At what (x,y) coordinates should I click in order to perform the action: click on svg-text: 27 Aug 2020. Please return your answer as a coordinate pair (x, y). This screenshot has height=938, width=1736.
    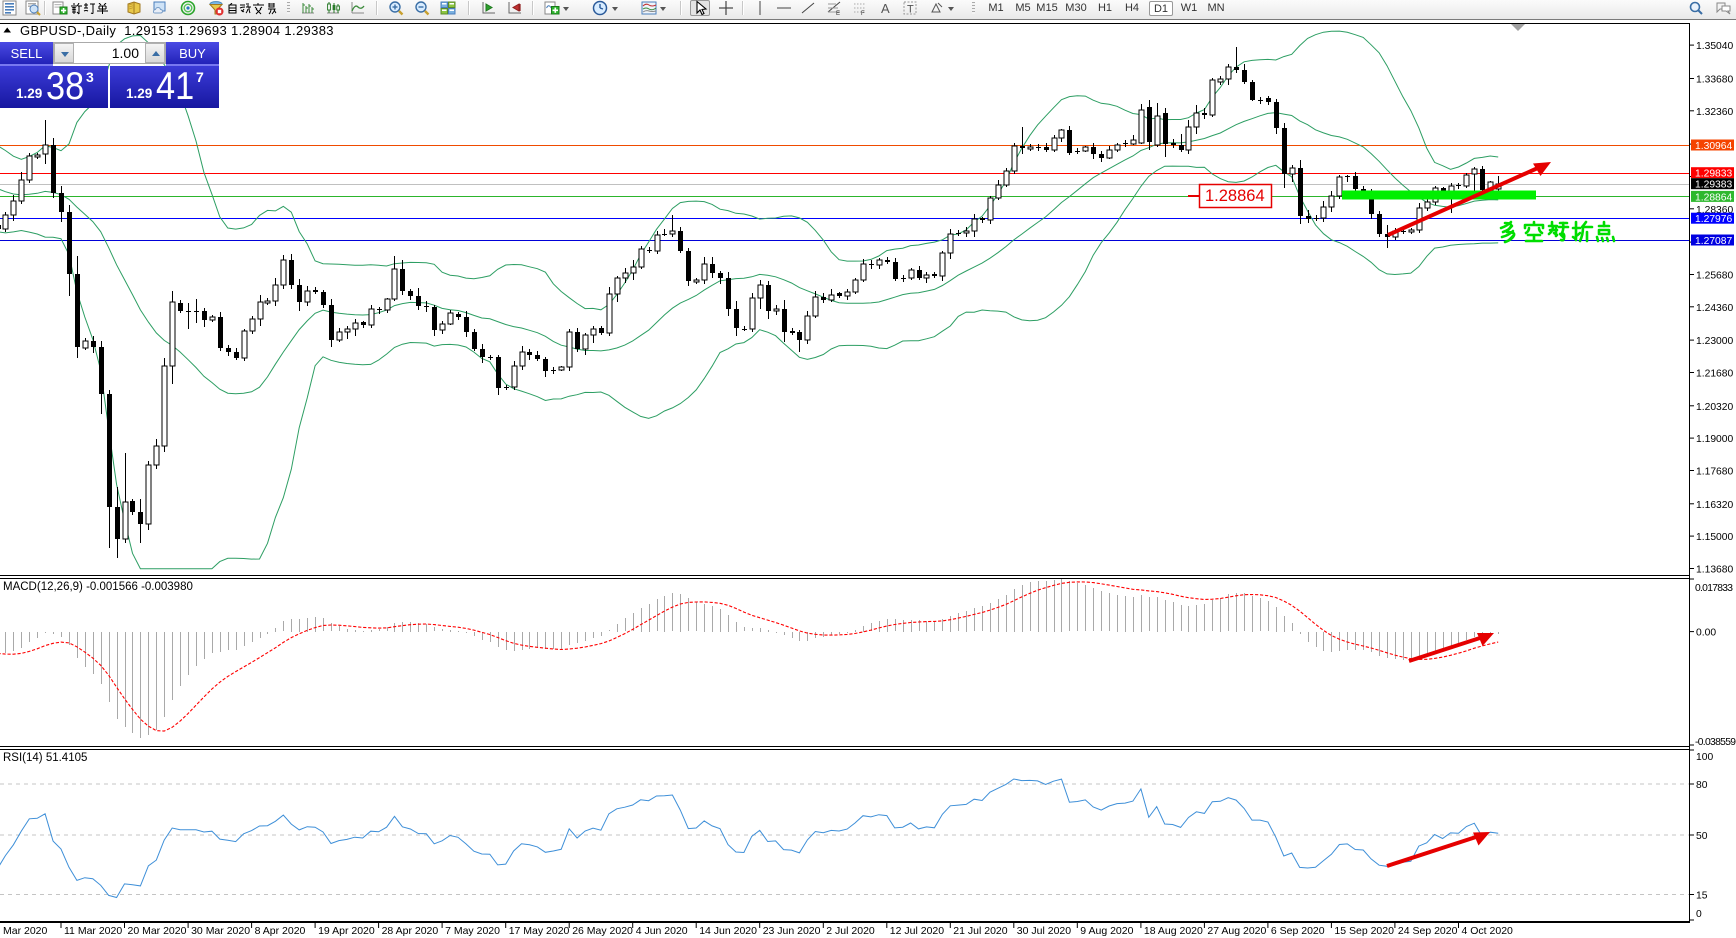
    Looking at the image, I should click on (1236, 931).